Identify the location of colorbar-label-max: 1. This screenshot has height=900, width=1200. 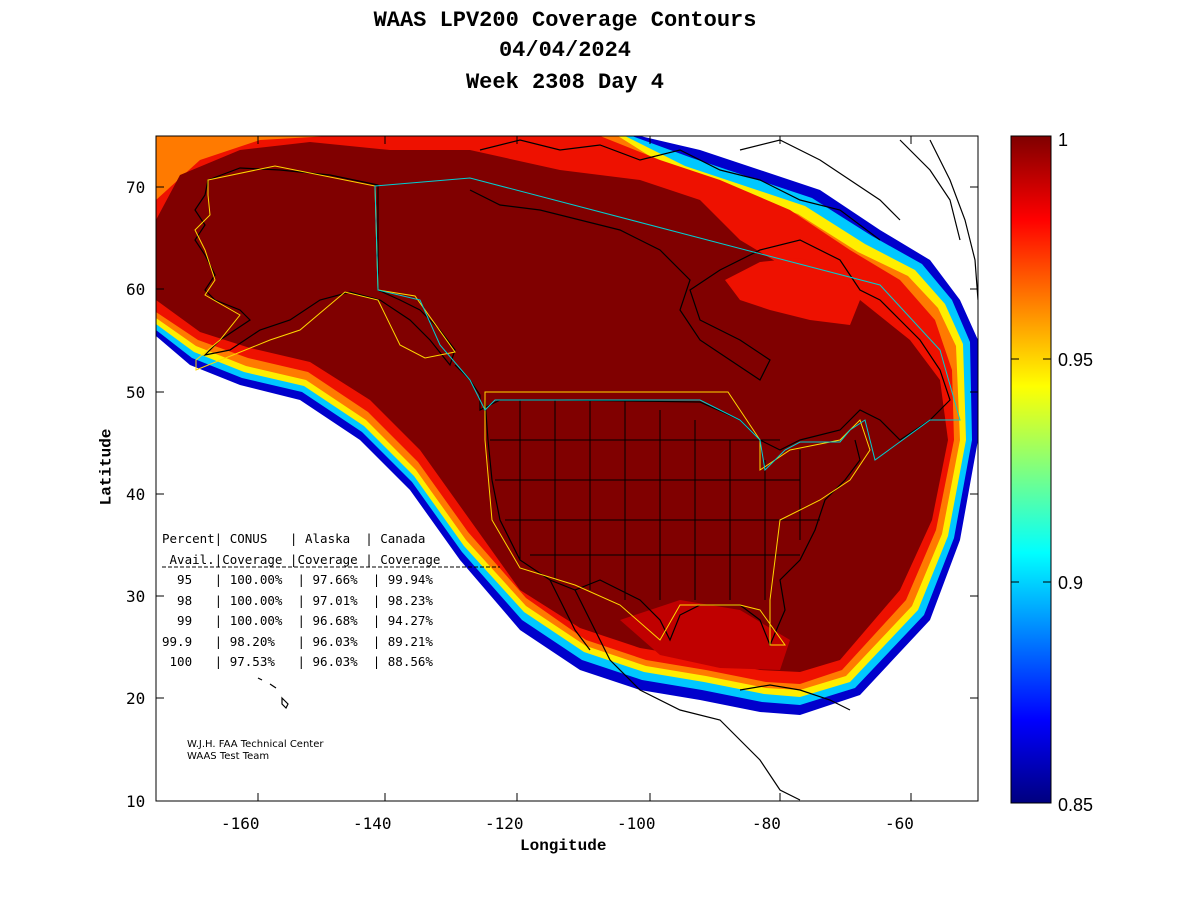
(1063, 140).